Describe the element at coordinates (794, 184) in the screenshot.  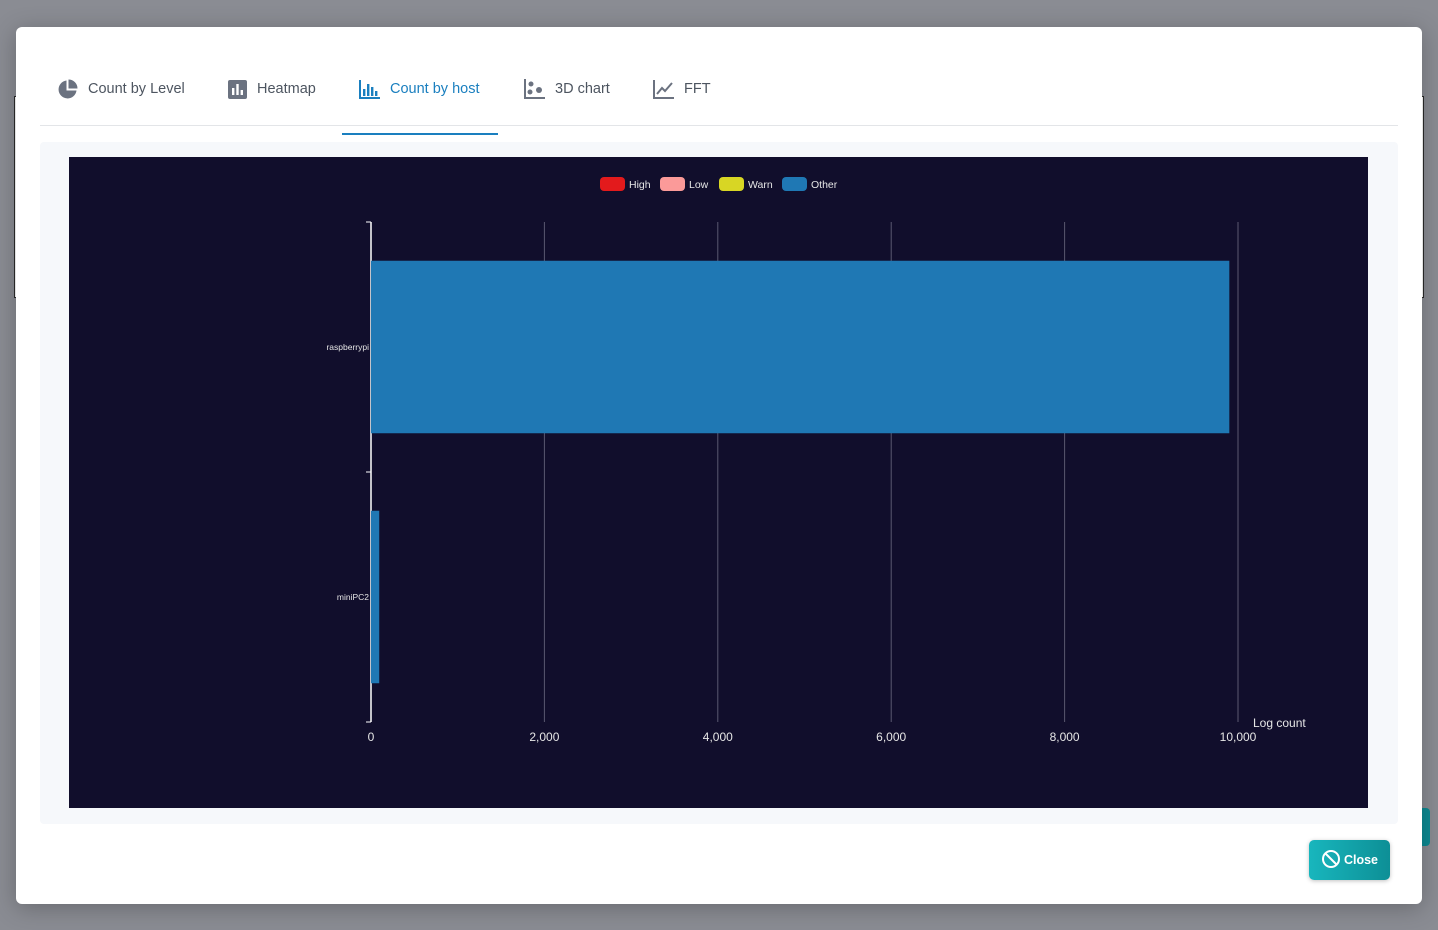
I see `legend-swatch-other` at that location.